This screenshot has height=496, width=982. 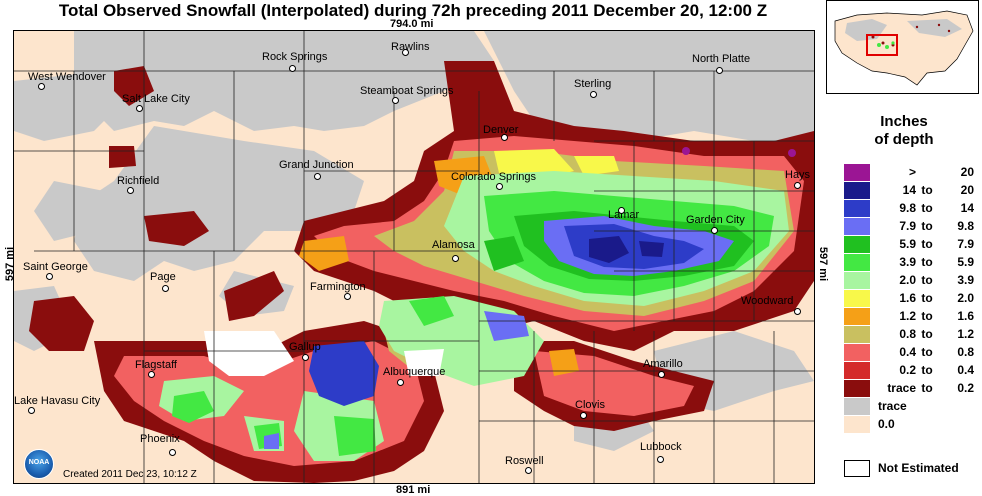 I want to click on legend-lo-value: 0.2, so click(x=907, y=370).